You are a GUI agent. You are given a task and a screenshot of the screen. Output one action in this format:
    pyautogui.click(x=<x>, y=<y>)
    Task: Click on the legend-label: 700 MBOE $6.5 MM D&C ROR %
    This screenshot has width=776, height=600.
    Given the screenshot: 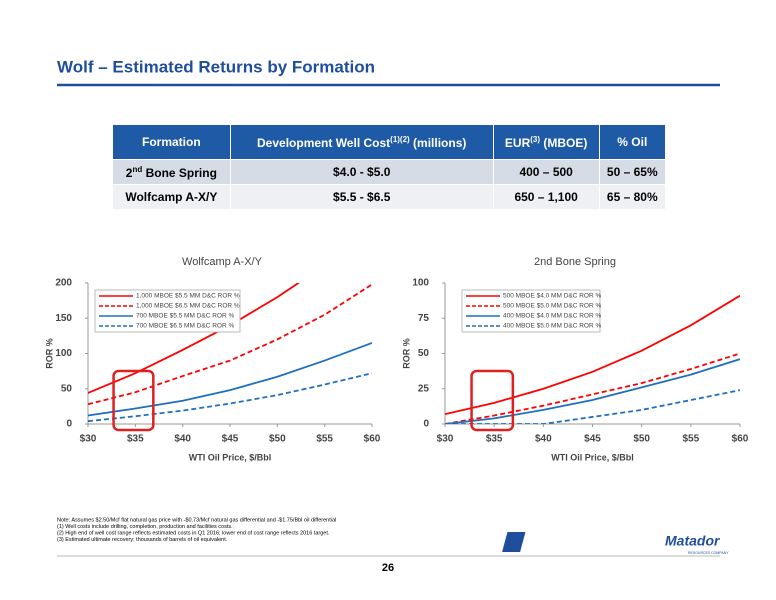 What is the action you would take?
    pyautogui.click(x=185, y=326)
    